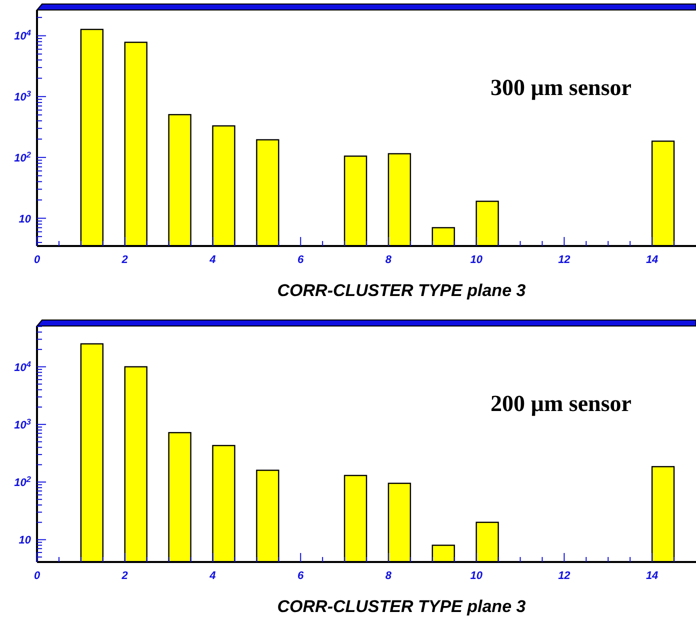 Image resolution: width=696 pixels, height=628 pixels. What do you see at coordinates (561, 403) in the screenshot?
I see `annotation: 200 µm sensor` at bounding box center [561, 403].